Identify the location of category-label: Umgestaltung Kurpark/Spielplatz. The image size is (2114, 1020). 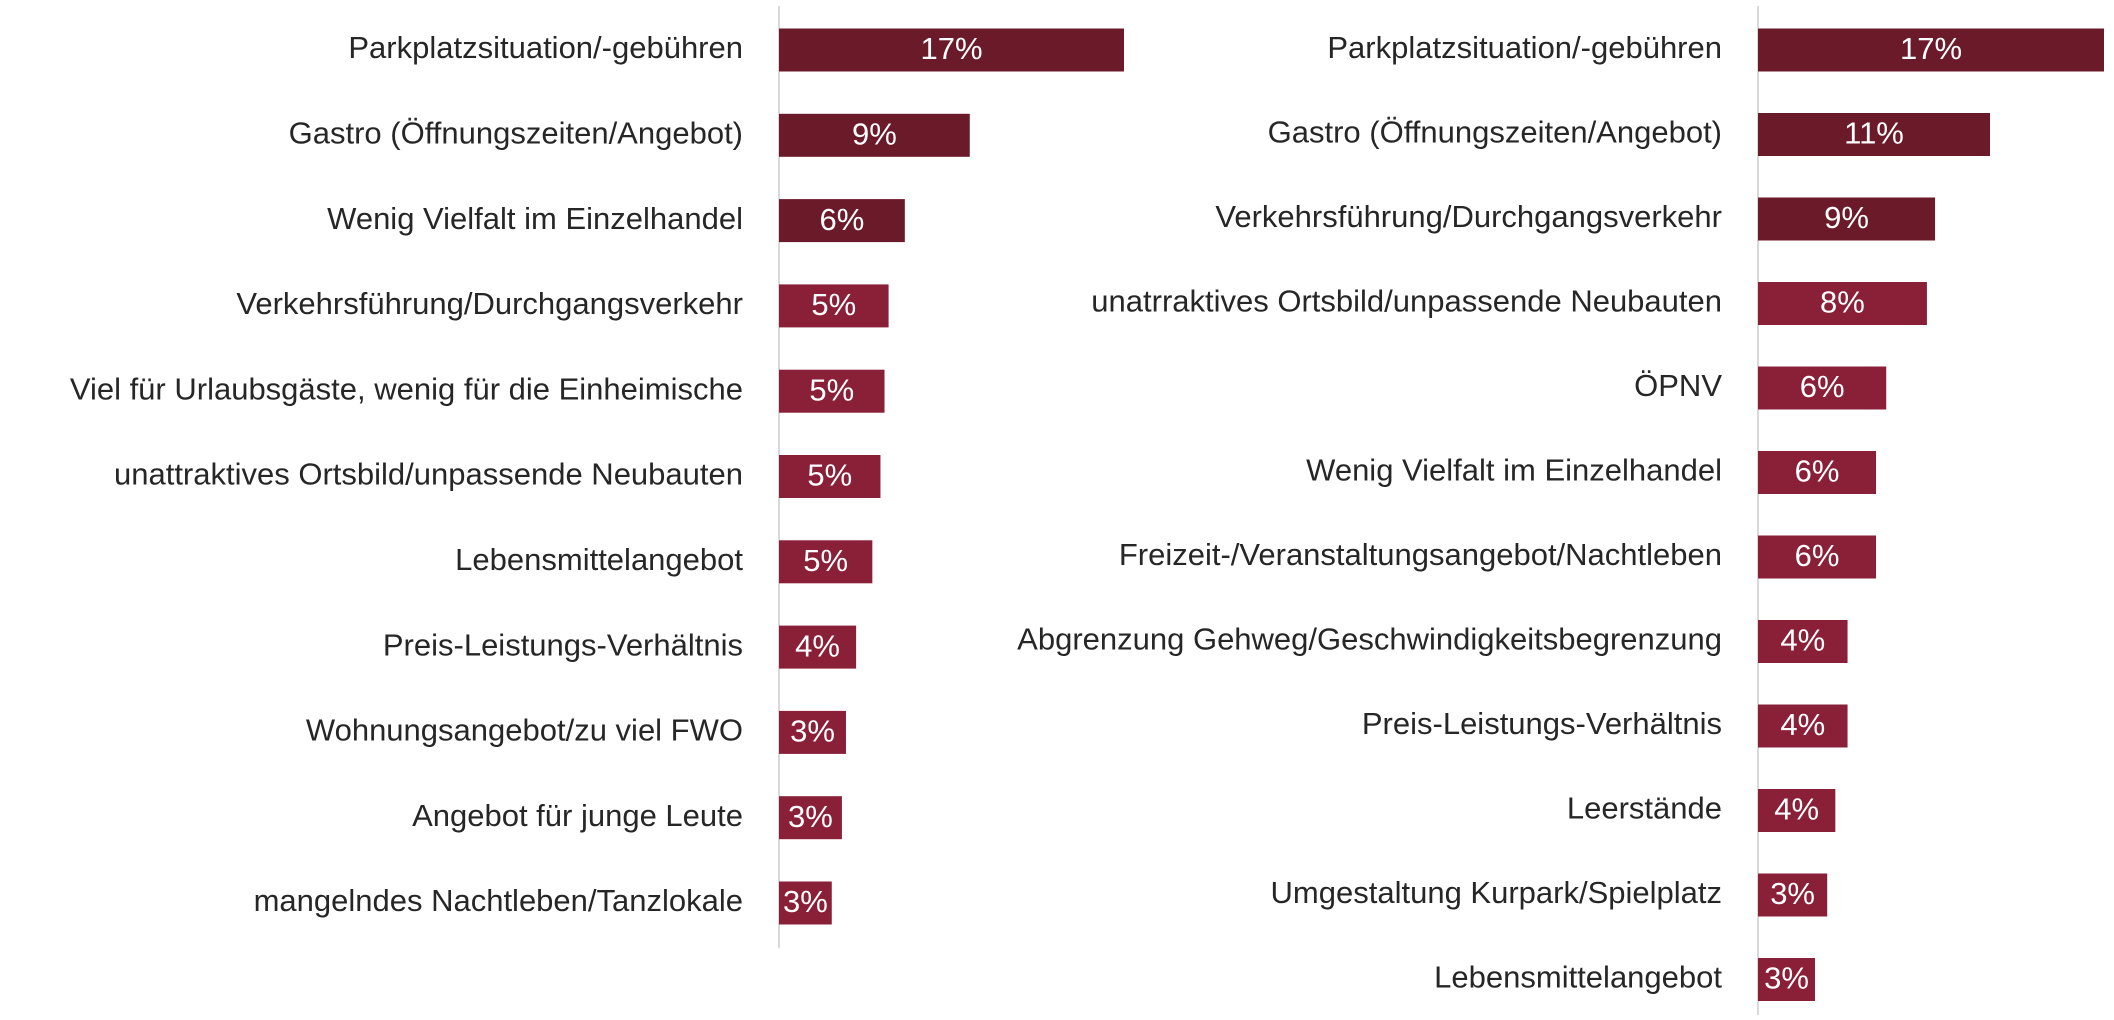
(1496, 892).